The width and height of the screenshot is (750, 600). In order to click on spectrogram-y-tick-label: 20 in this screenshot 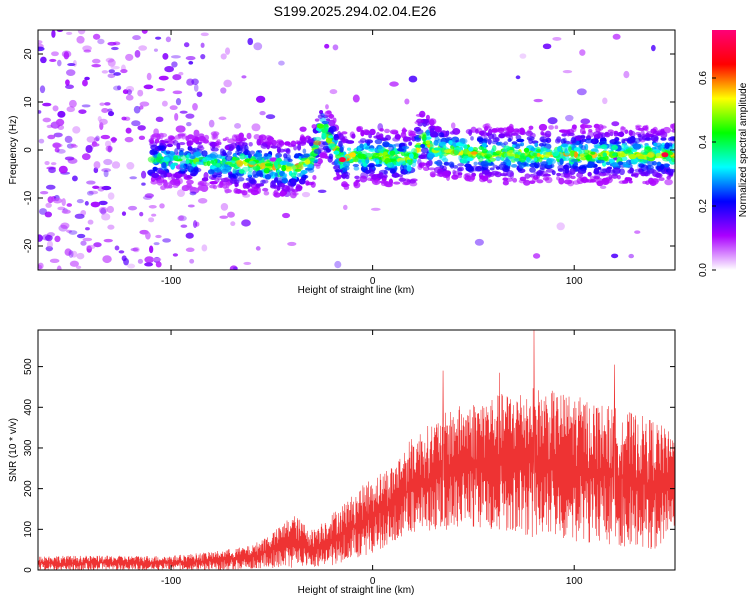, I will do `click(28, 54)`.